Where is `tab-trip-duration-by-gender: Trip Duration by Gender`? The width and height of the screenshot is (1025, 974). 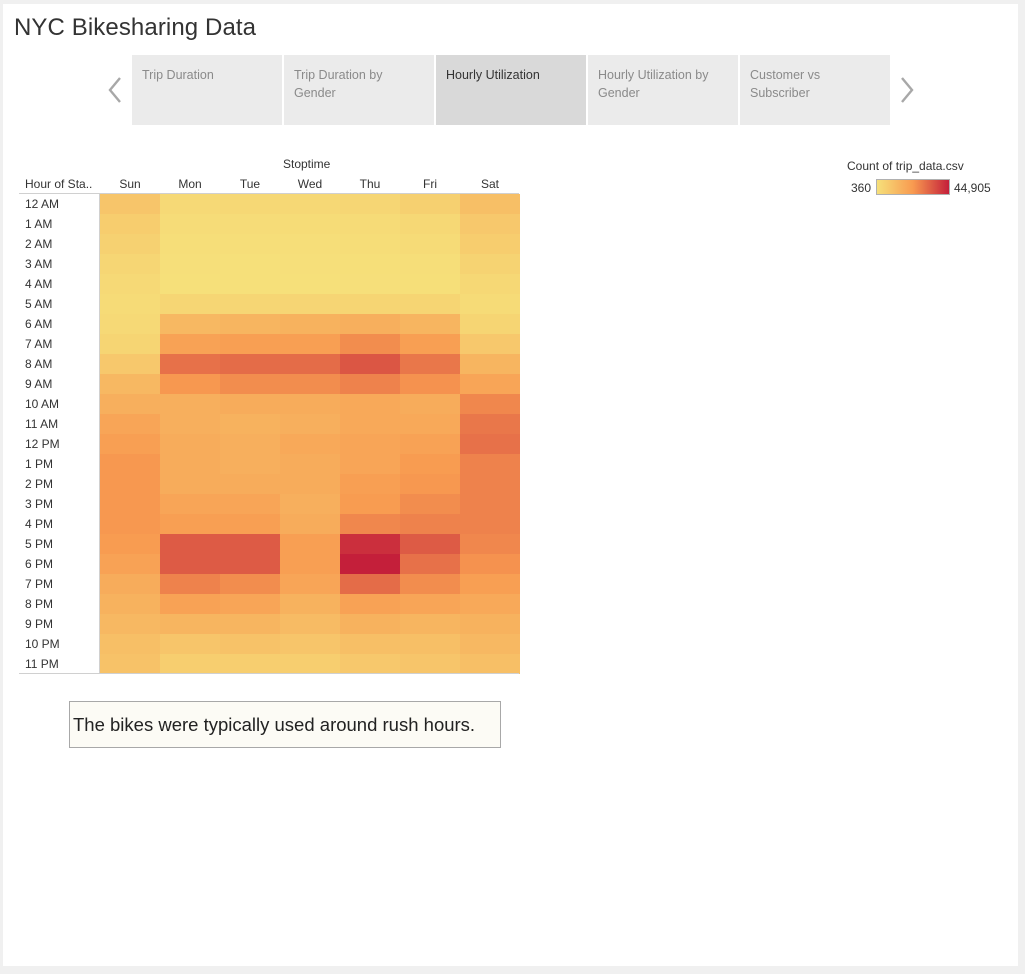
tab-trip-duration-by-gender: Trip Duration by Gender is located at coordinates (359, 90).